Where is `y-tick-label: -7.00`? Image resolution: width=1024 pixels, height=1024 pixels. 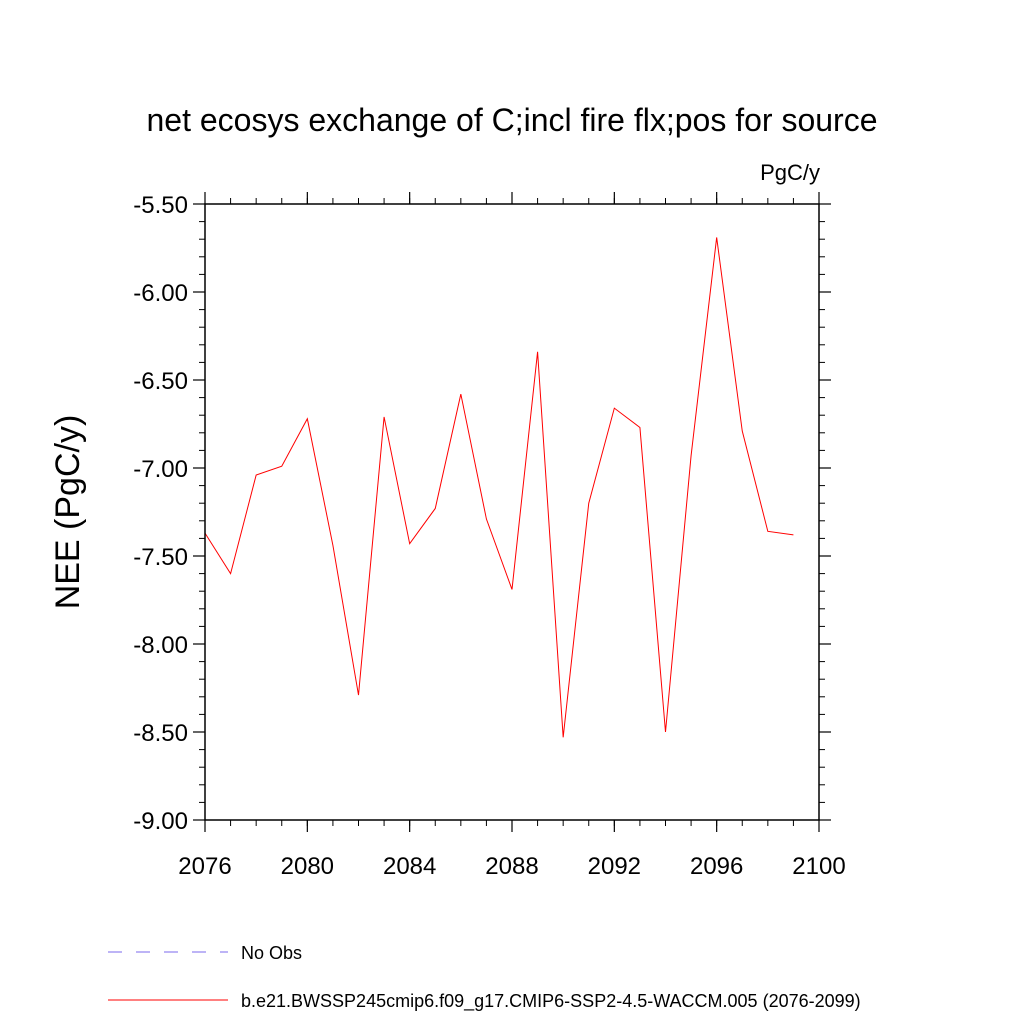
y-tick-label: -7.00 is located at coordinates (160, 469).